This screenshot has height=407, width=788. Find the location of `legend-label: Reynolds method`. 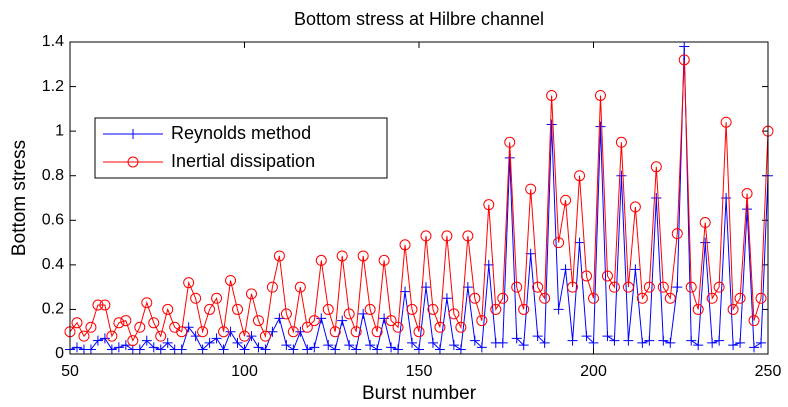

legend-label: Reynolds method is located at coordinates (241, 133).